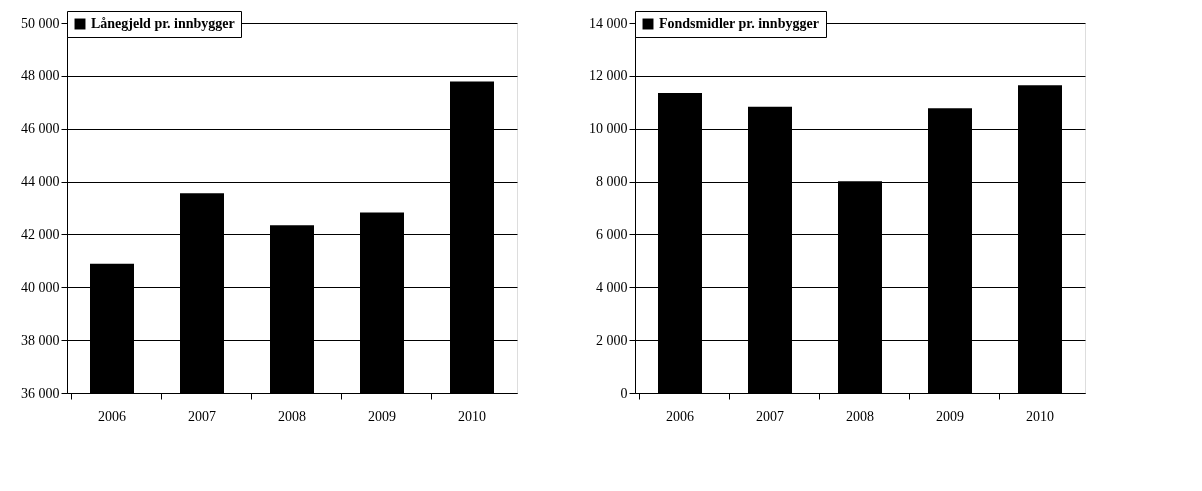 Image resolution: width=1202 pixels, height=491 pixels. Describe the element at coordinates (40, 76) in the screenshot. I see `y-tick-label: 48 000` at that location.